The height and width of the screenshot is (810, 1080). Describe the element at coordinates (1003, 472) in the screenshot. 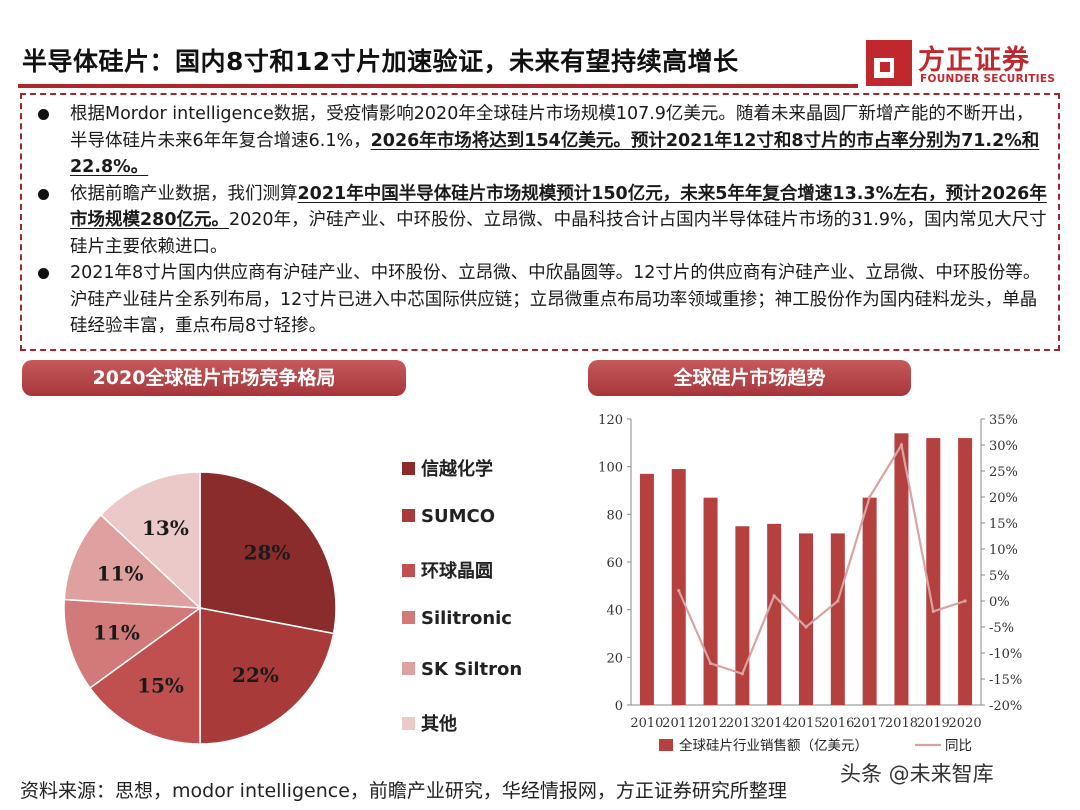

I see `y2-tick-label: 25%` at that location.